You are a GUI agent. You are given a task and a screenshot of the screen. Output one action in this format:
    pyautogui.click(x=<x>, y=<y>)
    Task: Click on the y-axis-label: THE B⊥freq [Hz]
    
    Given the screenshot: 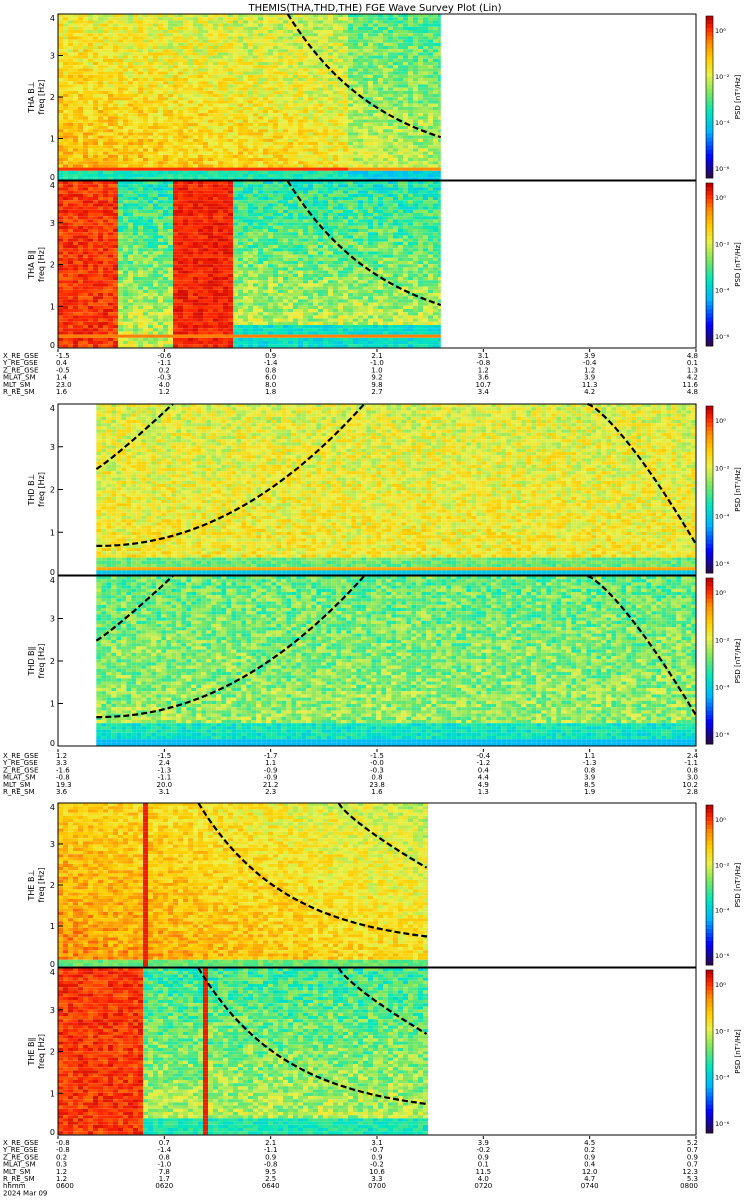 What is the action you would take?
    pyautogui.click(x=36, y=885)
    